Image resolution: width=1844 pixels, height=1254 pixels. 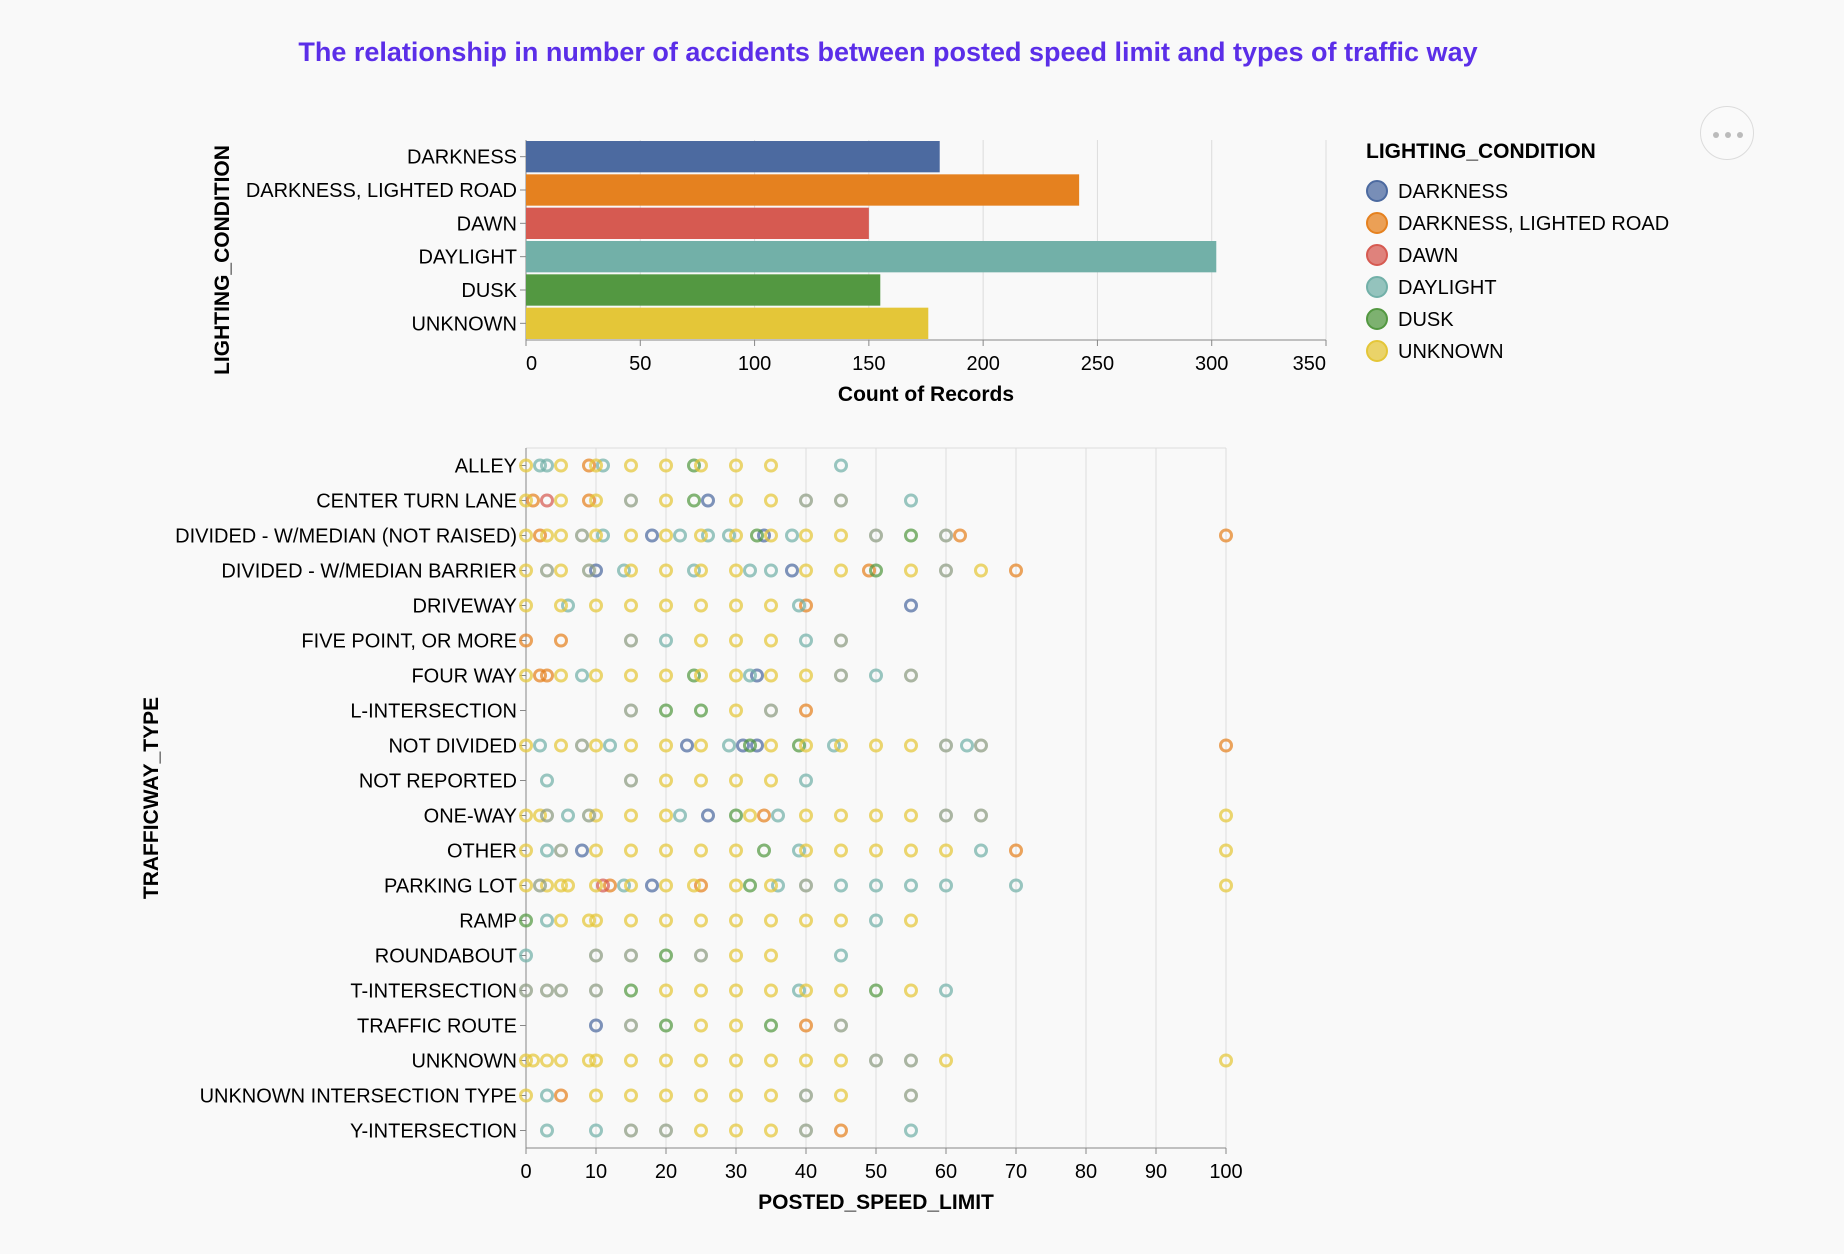 I want to click on x-tick-label: 30, so click(x=736, y=1172).